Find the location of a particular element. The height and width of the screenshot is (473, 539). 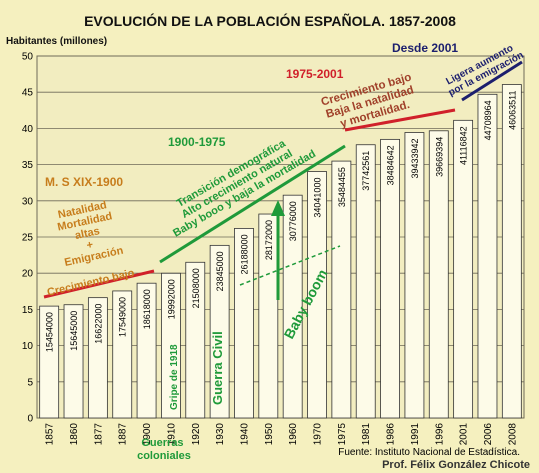

bar-value-label: 30776000 is located at coordinates (293, 221).